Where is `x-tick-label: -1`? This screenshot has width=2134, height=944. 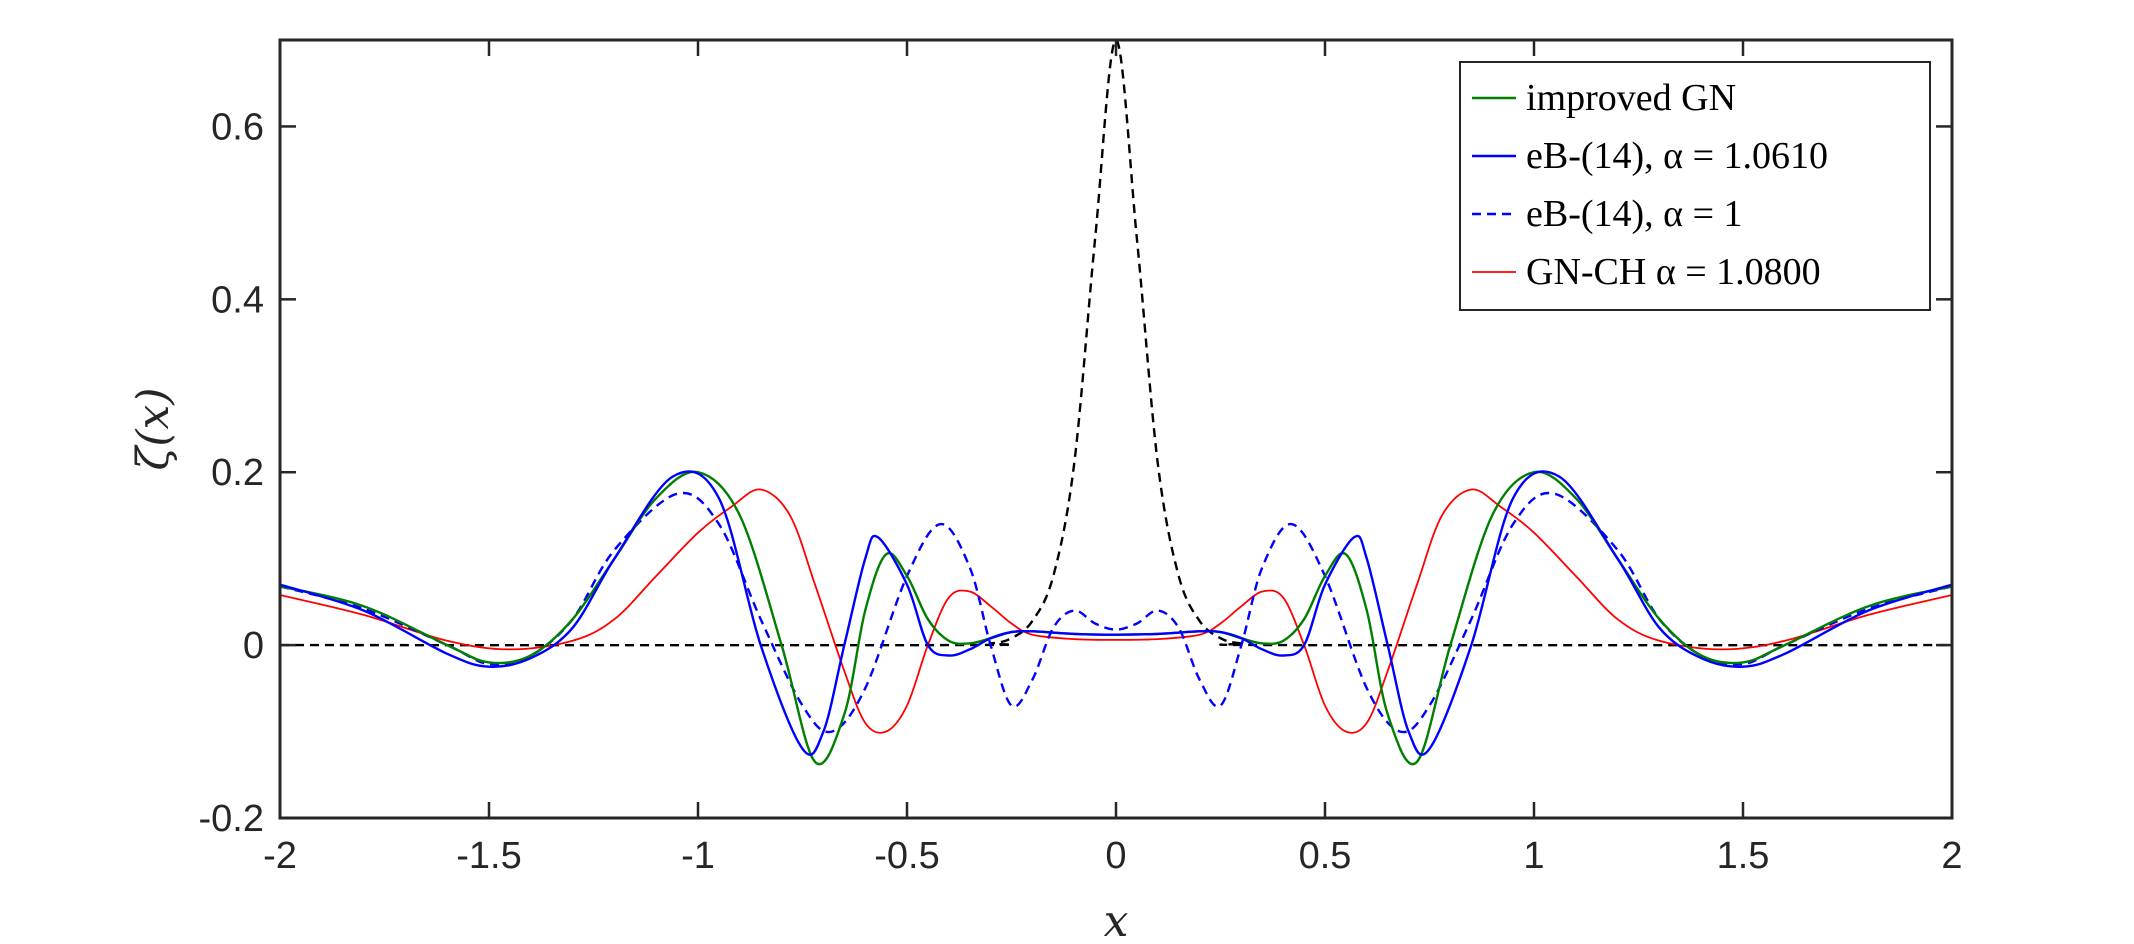
x-tick-label: -1 is located at coordinates (698, 856).